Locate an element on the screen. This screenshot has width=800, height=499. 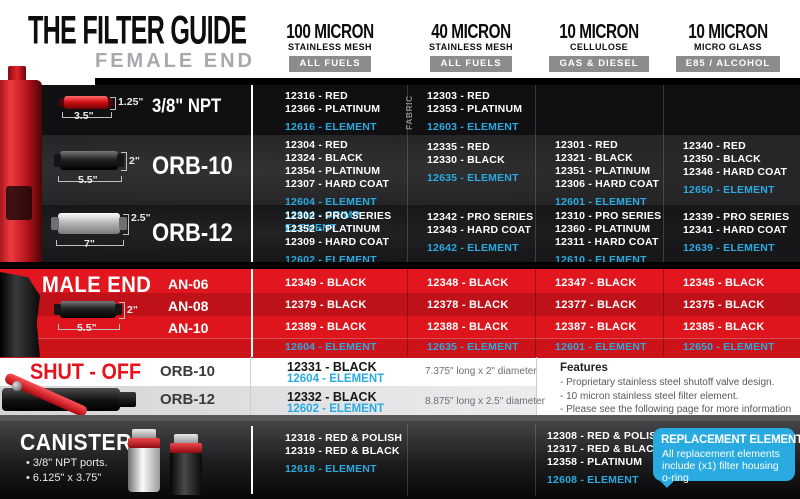
element-numbers: 12618 - ELEMENT is located at coordinates (331, 469).